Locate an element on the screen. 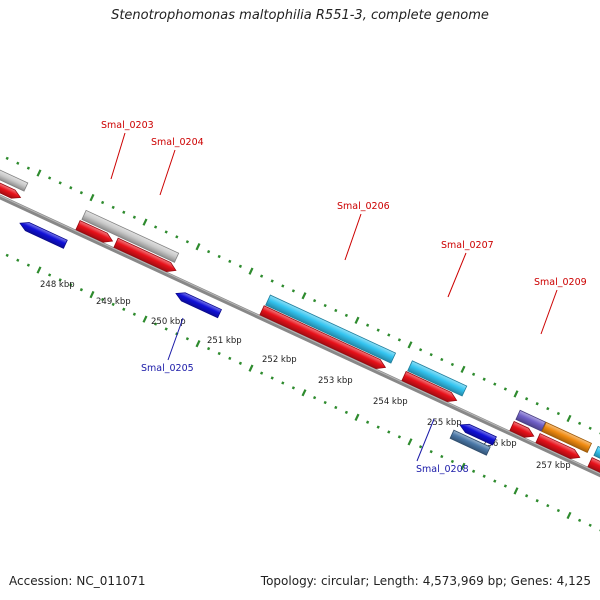  kbp-label: 256 kbp is located at coordinates (499, 444).